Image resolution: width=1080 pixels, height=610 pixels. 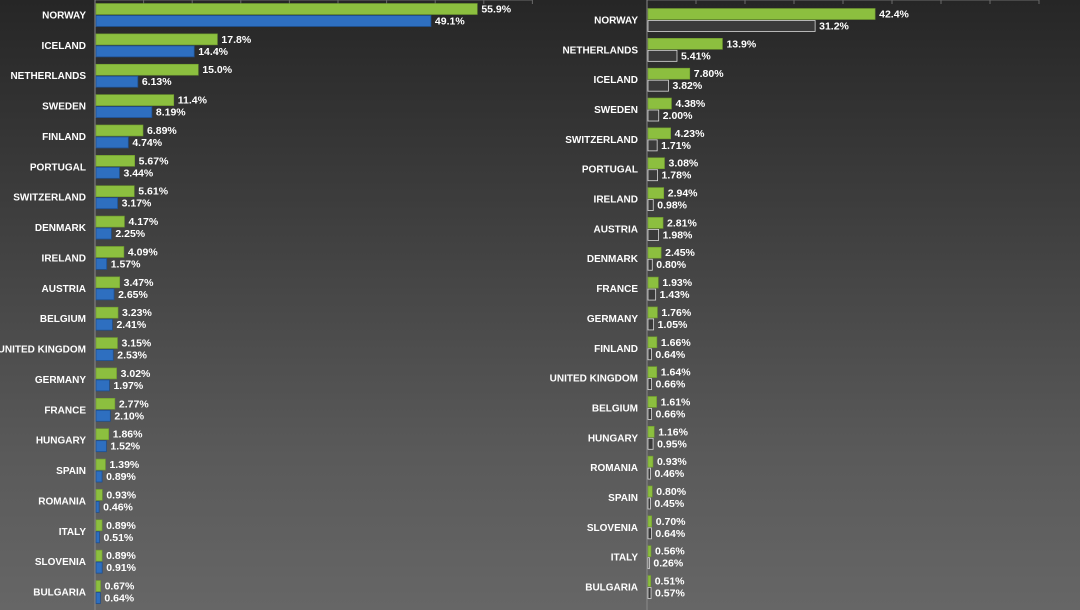 I want to click on left-bar-a-denmark, so click(x=110, y=221).